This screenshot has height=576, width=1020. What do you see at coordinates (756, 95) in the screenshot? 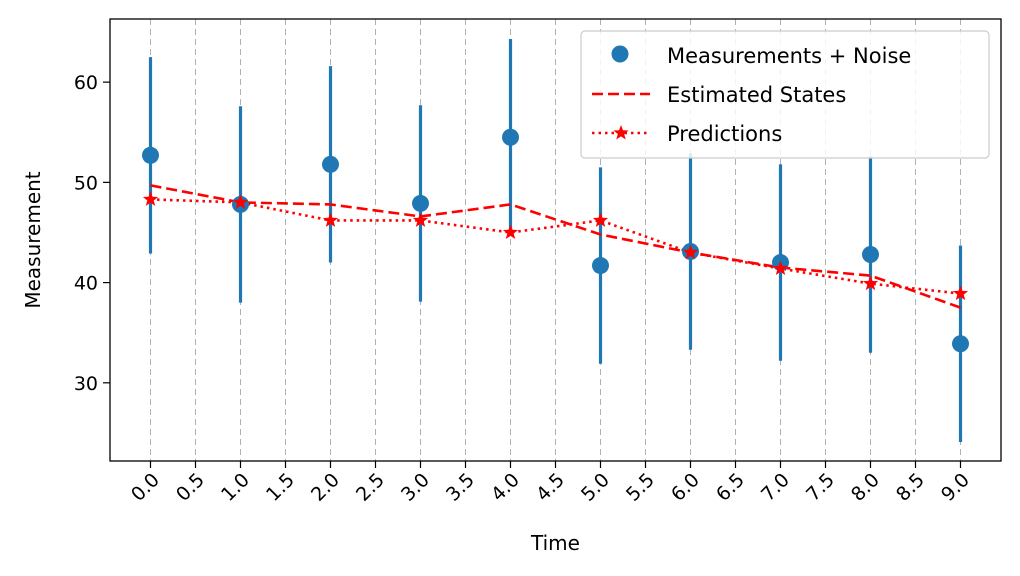
I see `legend-label: Estimated States` at bounding box center [756, 95].